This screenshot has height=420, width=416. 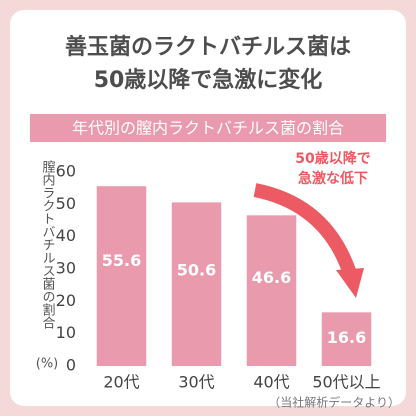 I want to click on y-tick-label: 30, so click(x=66, y=268).